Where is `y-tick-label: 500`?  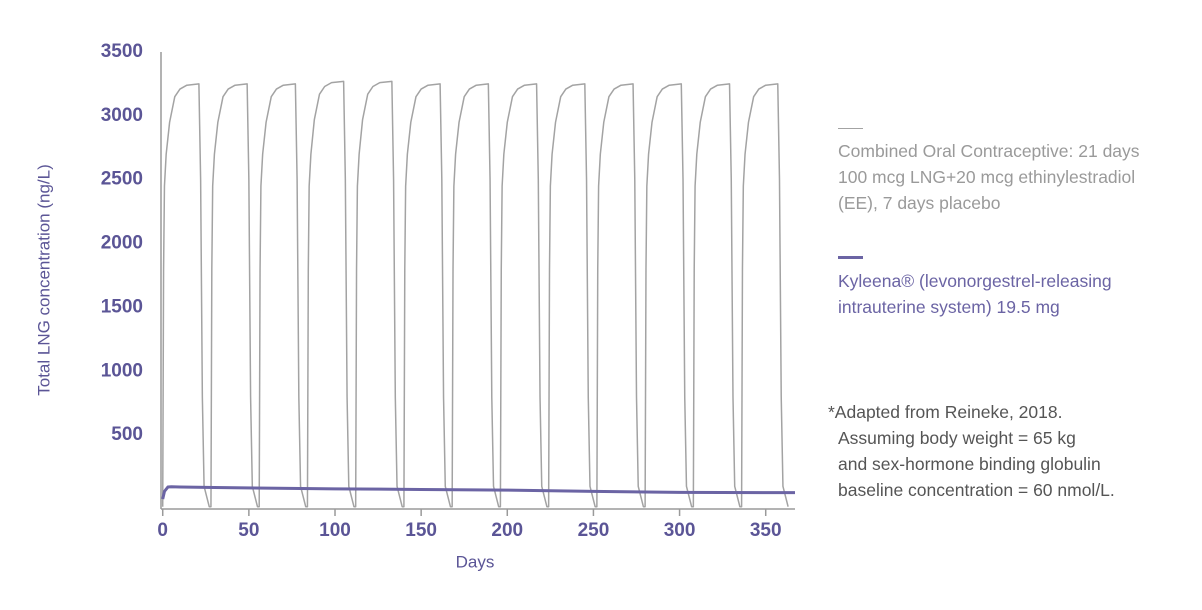
y-tick-label: 500 is located at coordinates (127, 434).